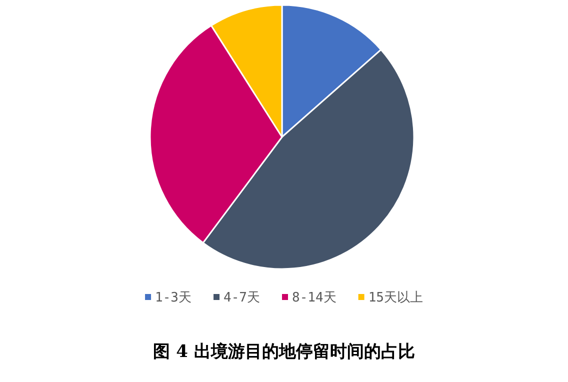 The width and height of the screenshot is (568, 382). Describe the element at coordinates (314, 298) in the screenshot. I see `legend-label: 8-14天` at that location.